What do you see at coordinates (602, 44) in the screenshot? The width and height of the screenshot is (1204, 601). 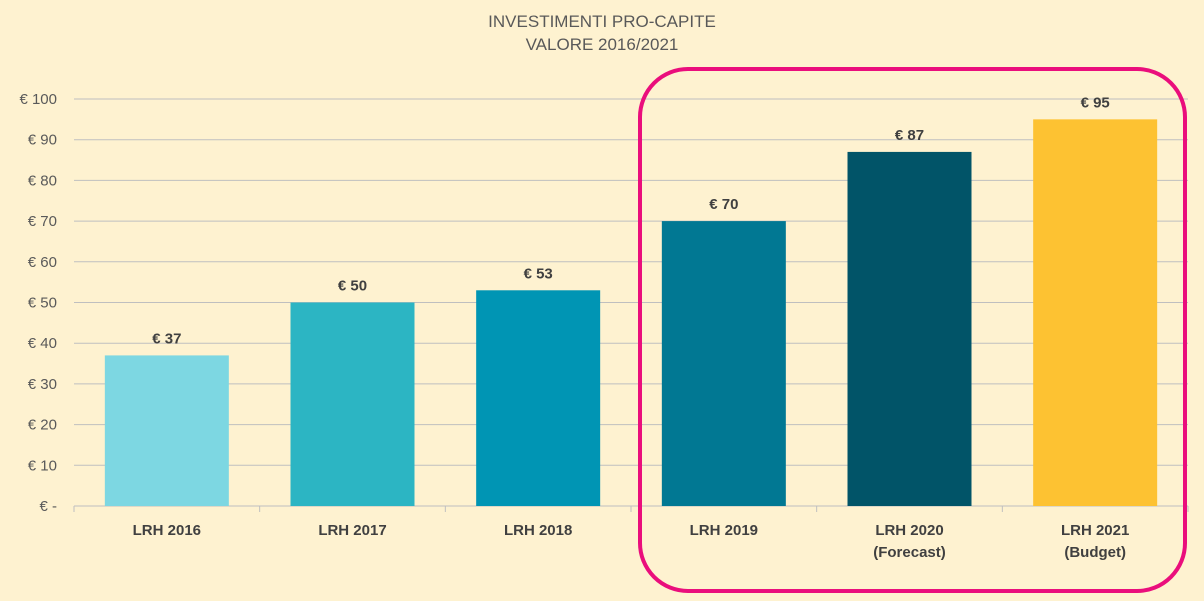 I see `chart-title-line-2: VALORE 2016/2021` at bounding box center [602, 44].